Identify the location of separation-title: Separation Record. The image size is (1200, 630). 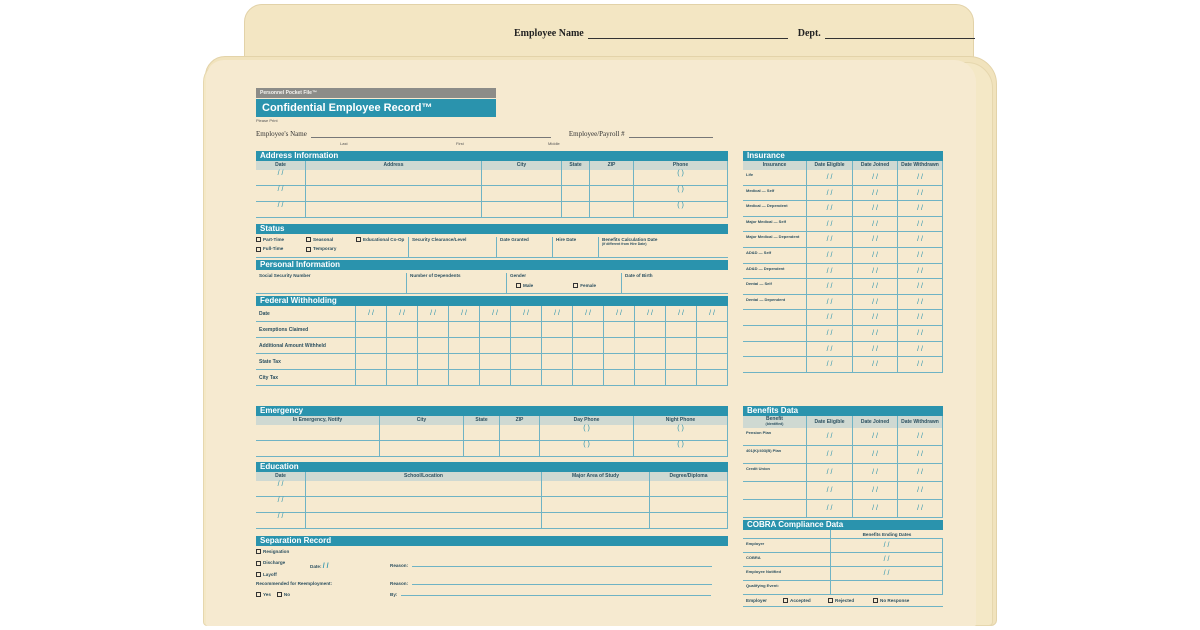
(492, 541).